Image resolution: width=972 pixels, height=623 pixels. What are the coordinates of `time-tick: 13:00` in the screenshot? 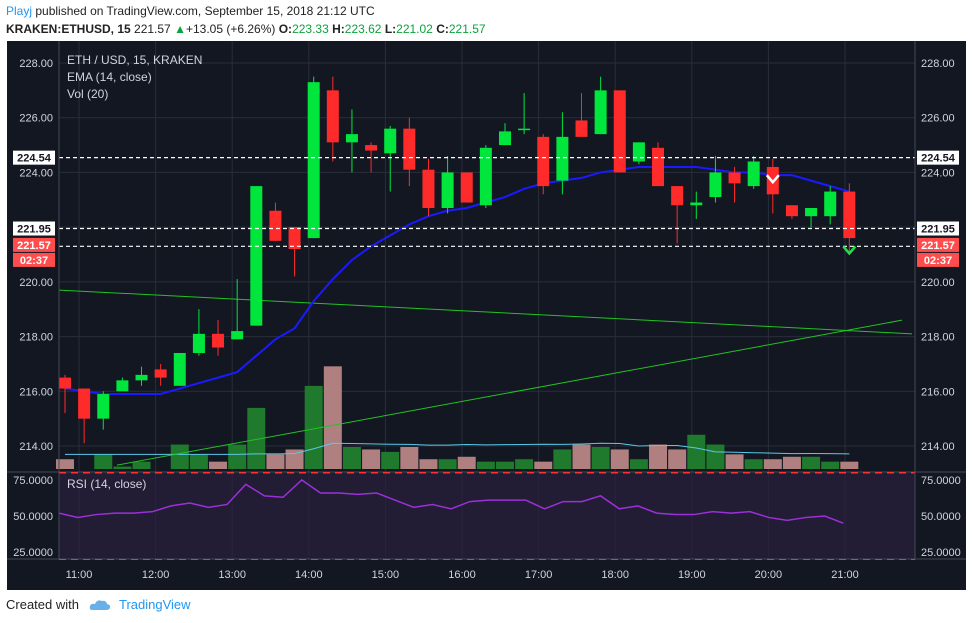 It's located at (232, 575).